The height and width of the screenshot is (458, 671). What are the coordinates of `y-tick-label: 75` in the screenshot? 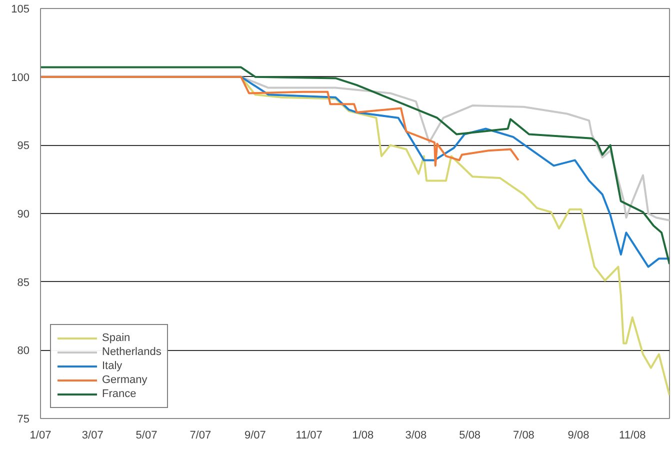 It's located at (23, 420).